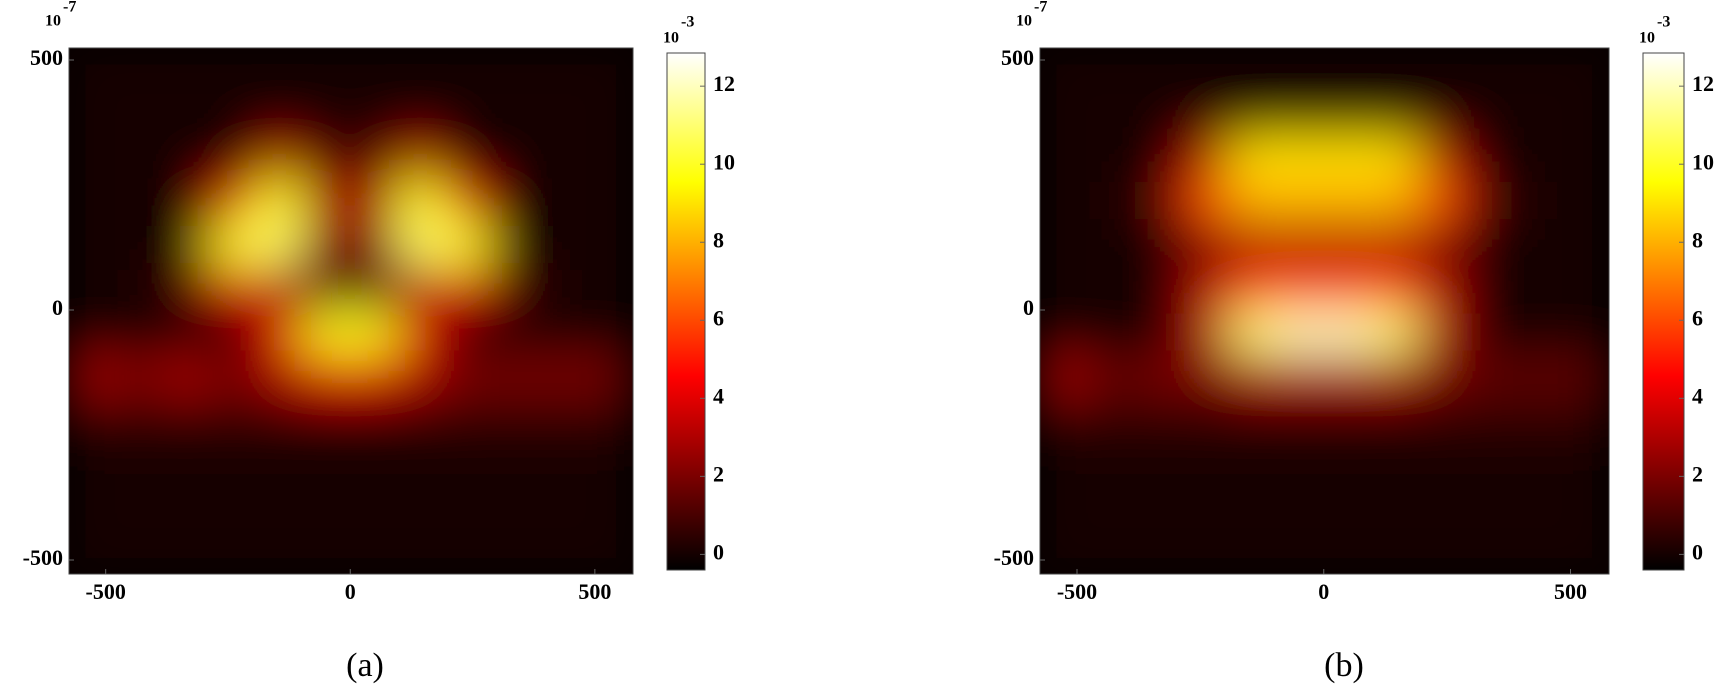  I want to click on y-tick-label: 500, so click(46, 57).